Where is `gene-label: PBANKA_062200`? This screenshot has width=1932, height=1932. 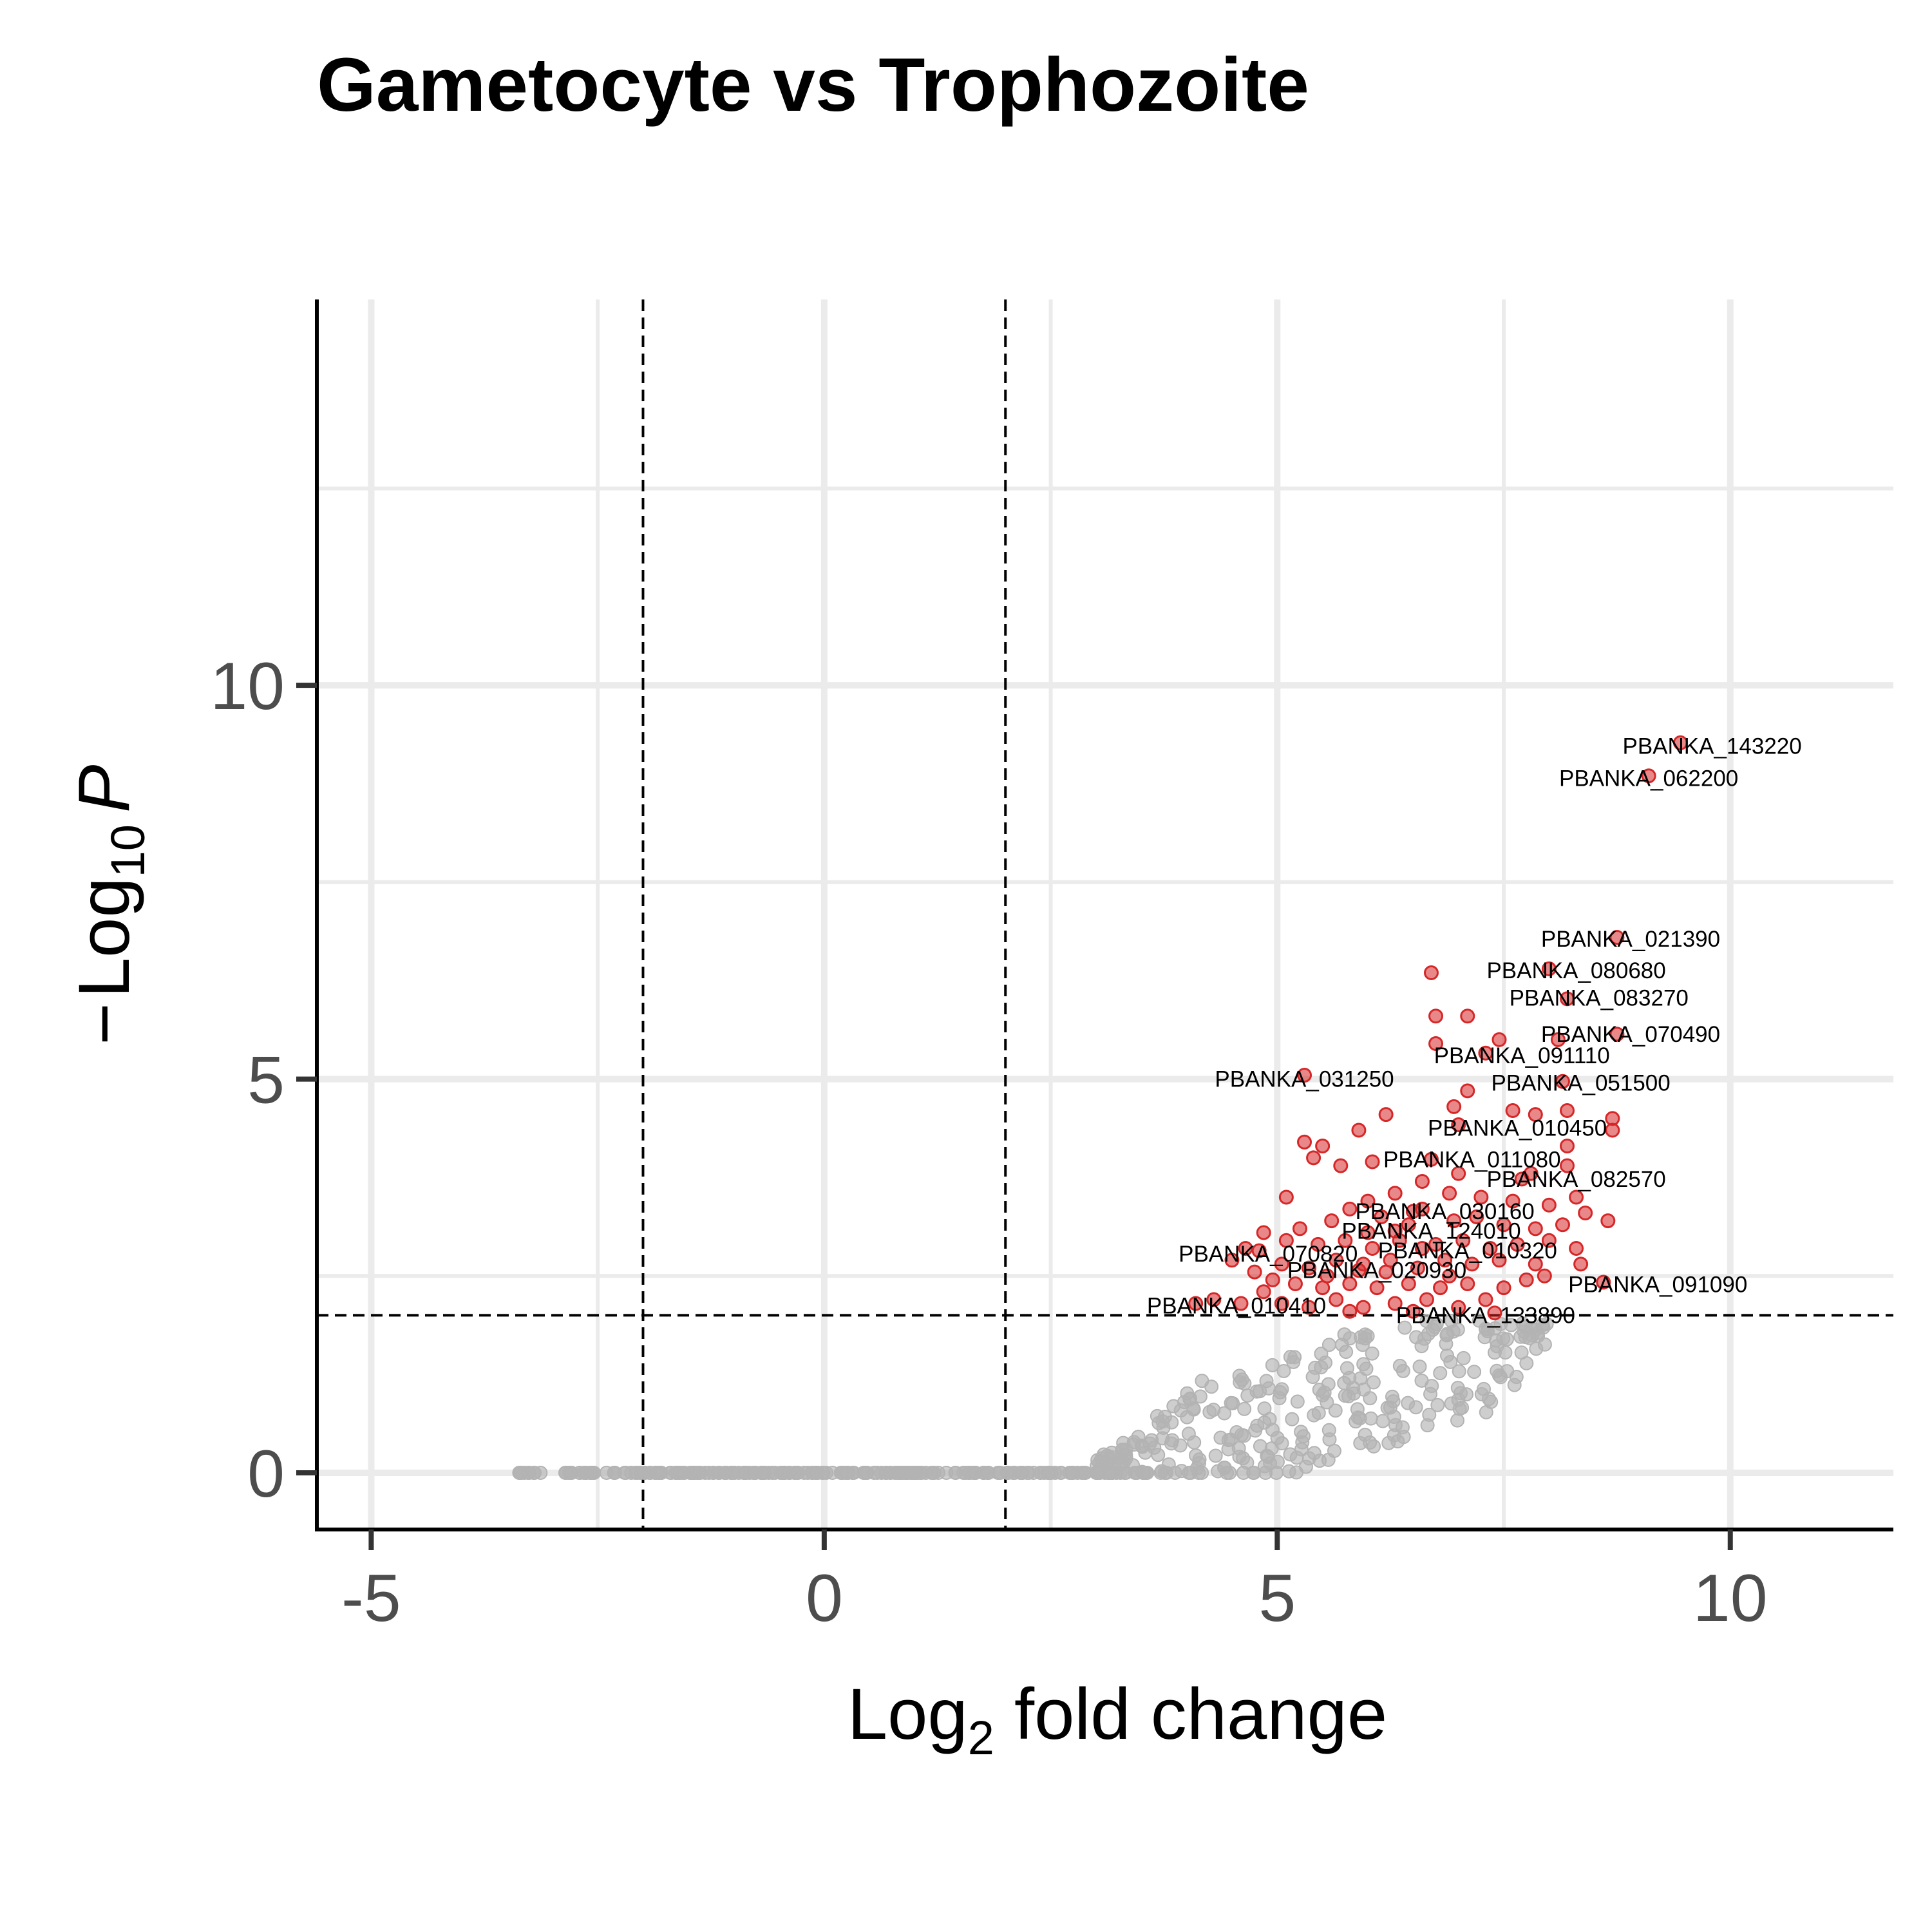
gene-label: PBANKA_062200 is located at coordinates (1649, 779).